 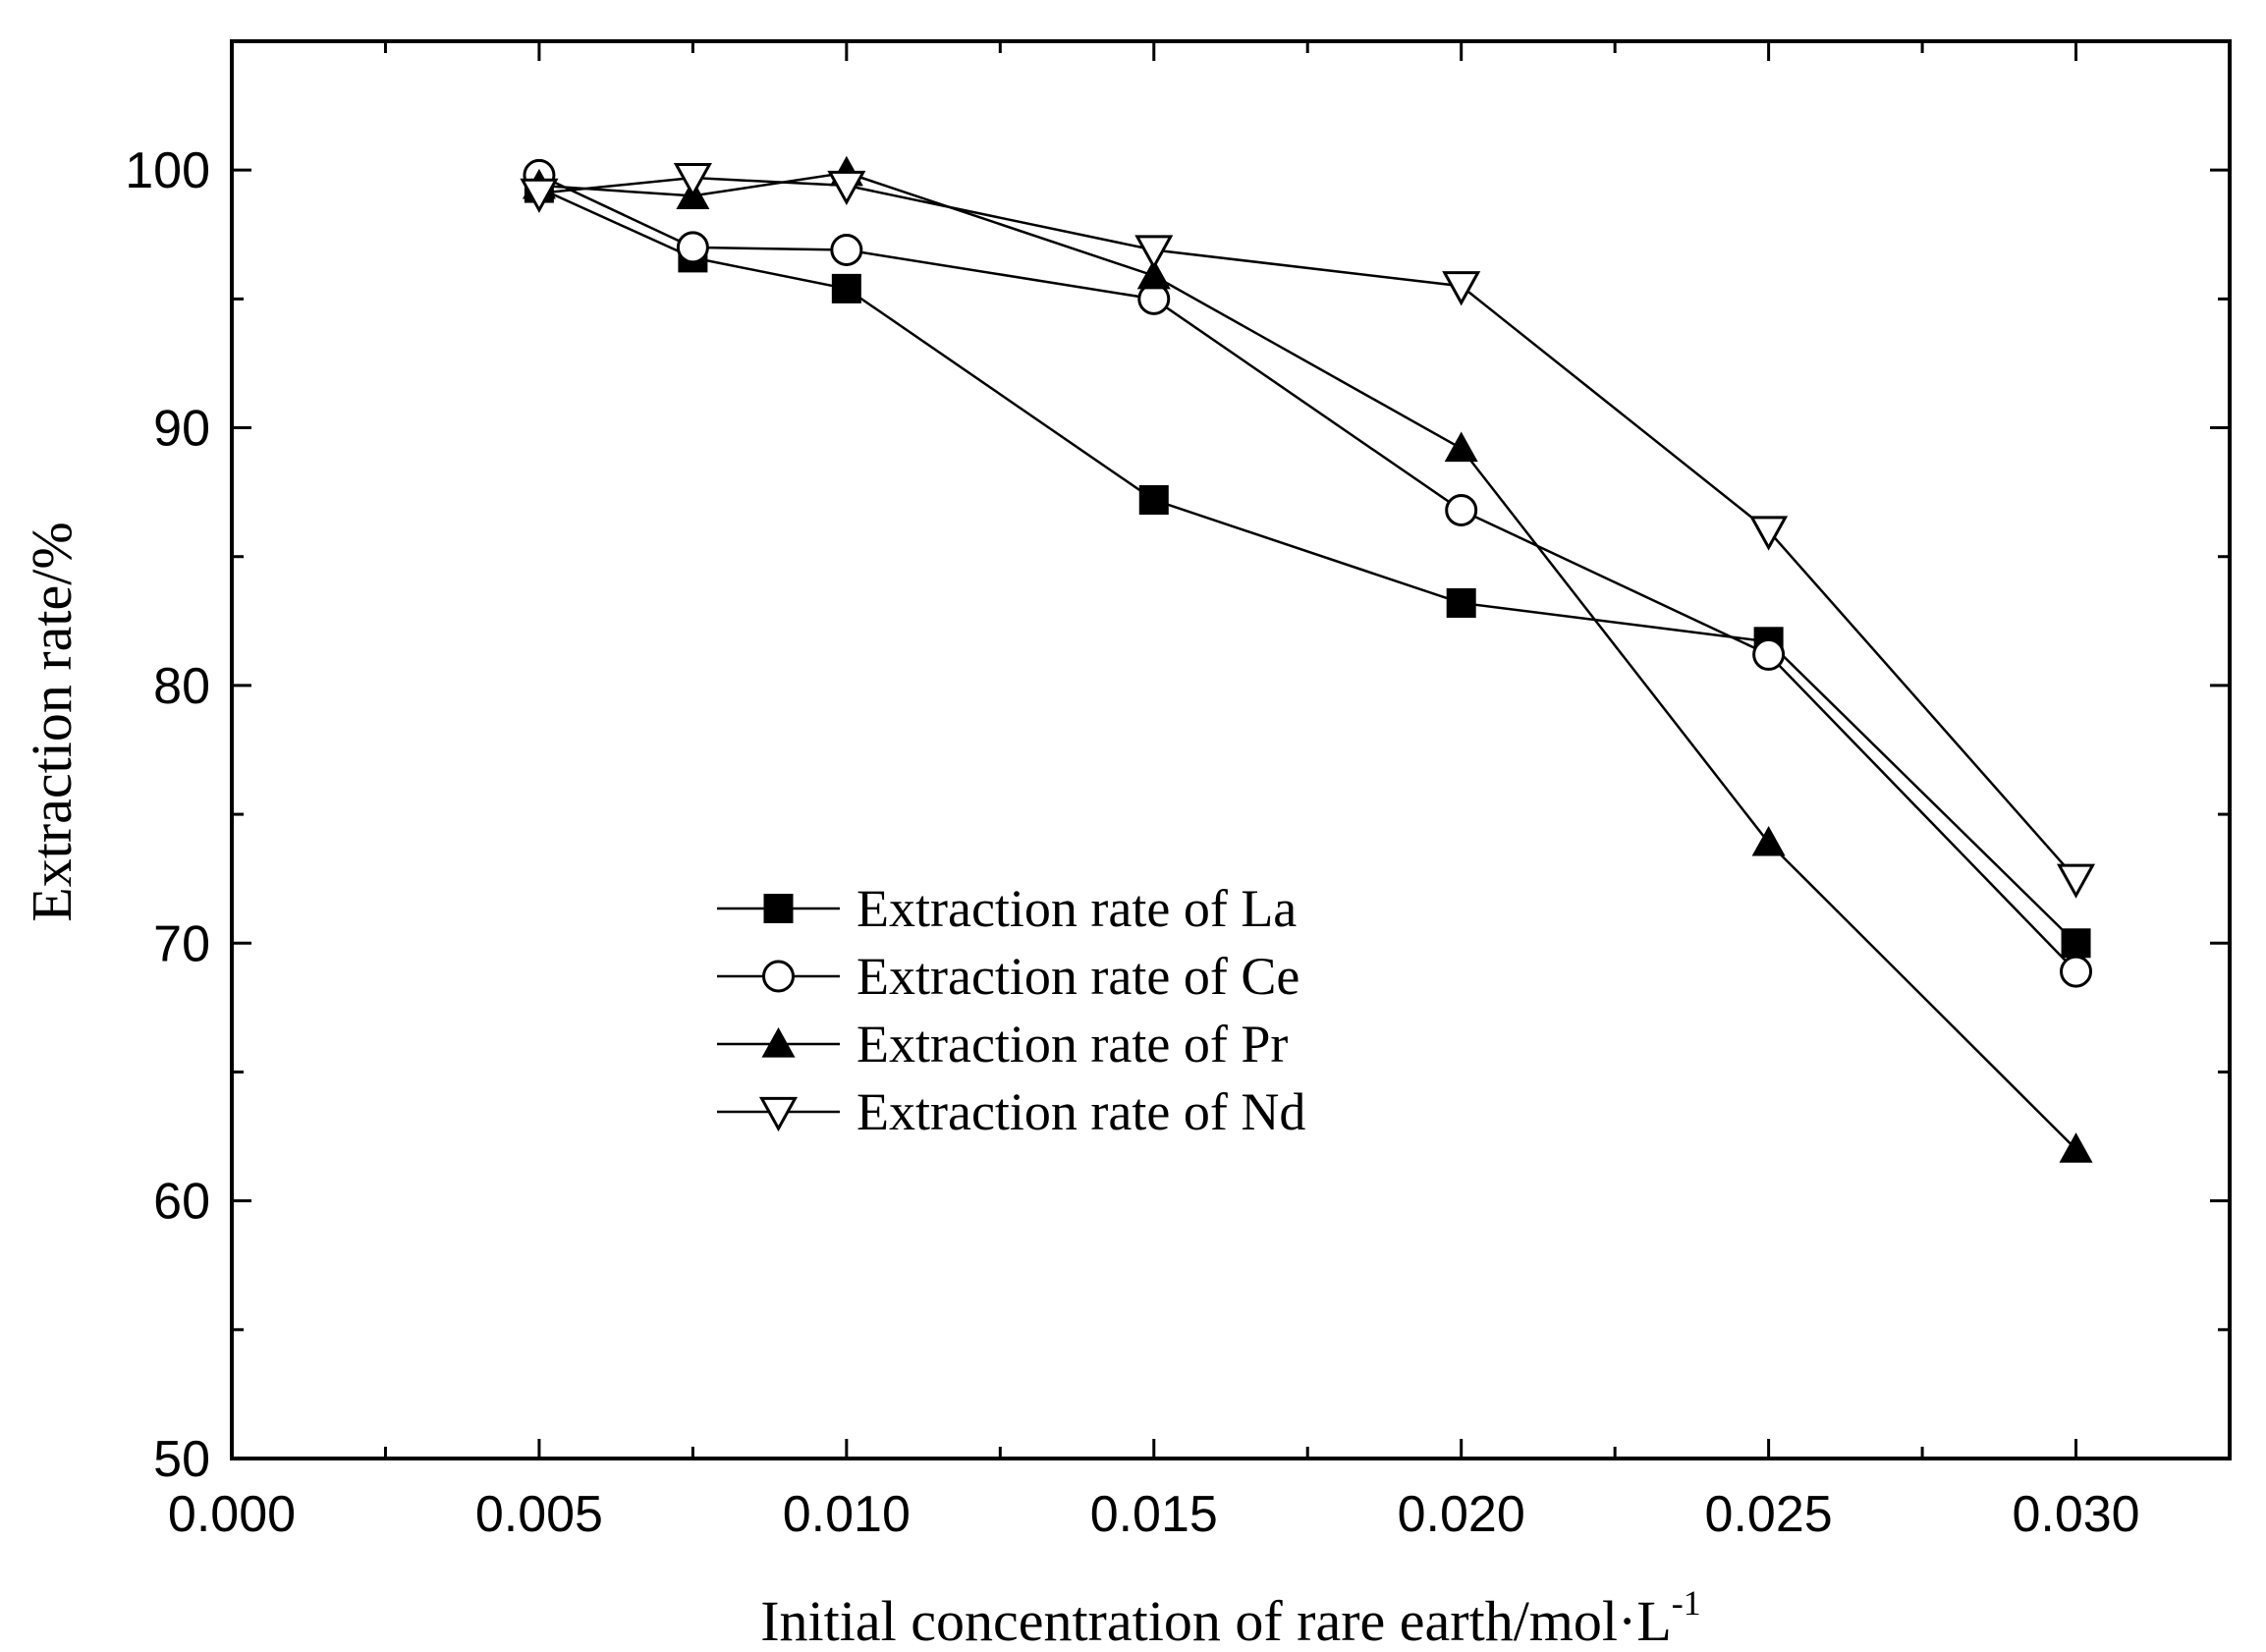 What do you see at coordinates (1154, 1514) in the screenshot?
I see `x-tick-label: 0.015` at bounding box center [1154, 1514].